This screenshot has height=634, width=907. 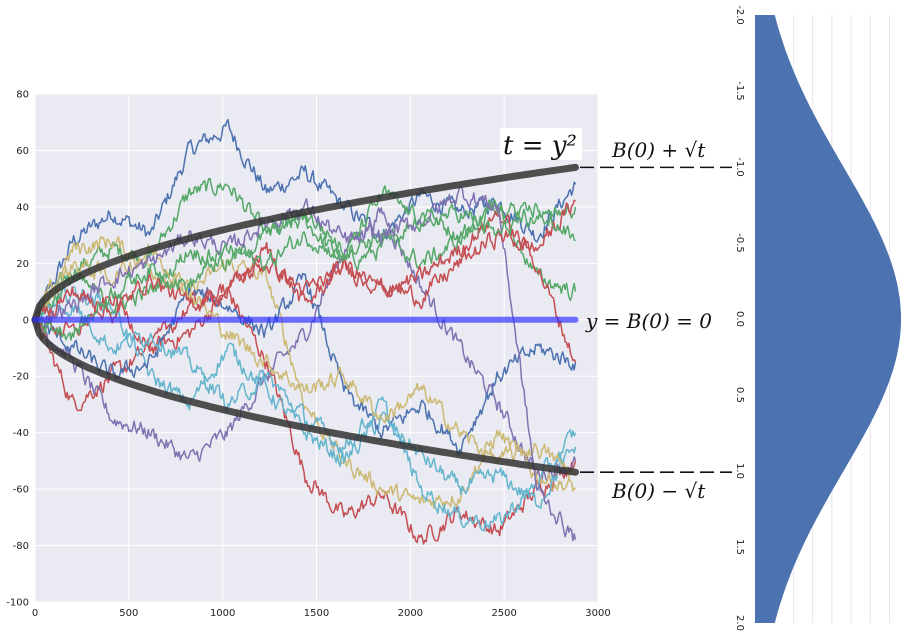 I want to click on mean-line-label: y = B(0) = 0, so click(x=648, y=321).